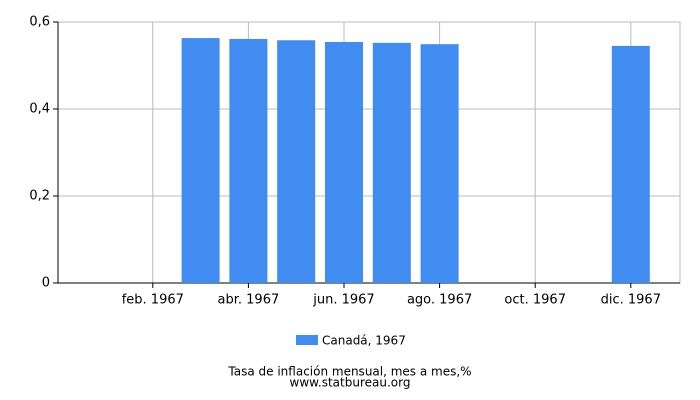  What do you see at coordinates (439, 300) in the screenshot?
I see `x-tick-label: ago. 1967` at bounding box center [439, 300].